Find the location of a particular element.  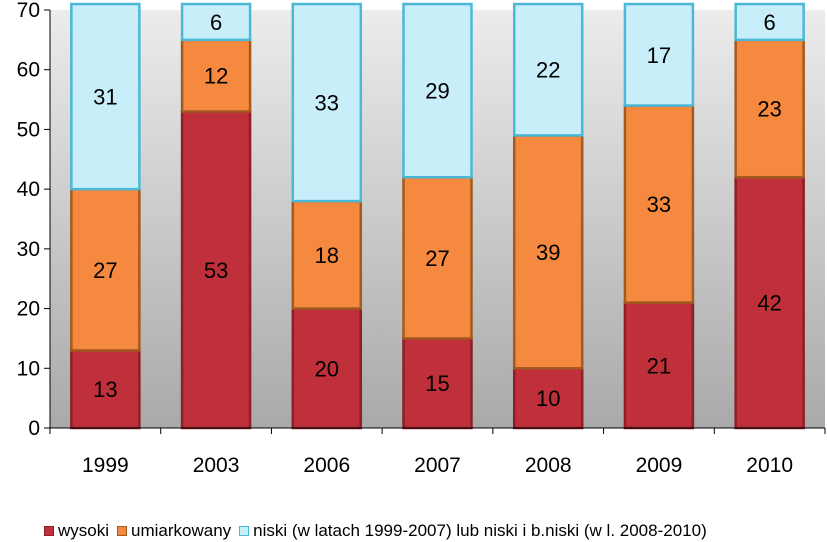

data-label: 22 is located at coordinates (548, 70).